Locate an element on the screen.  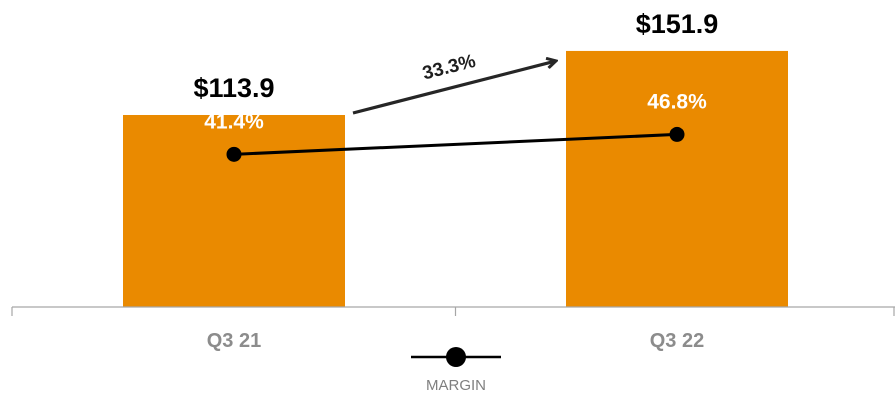
margin-line is located at coordinates (455, 144).